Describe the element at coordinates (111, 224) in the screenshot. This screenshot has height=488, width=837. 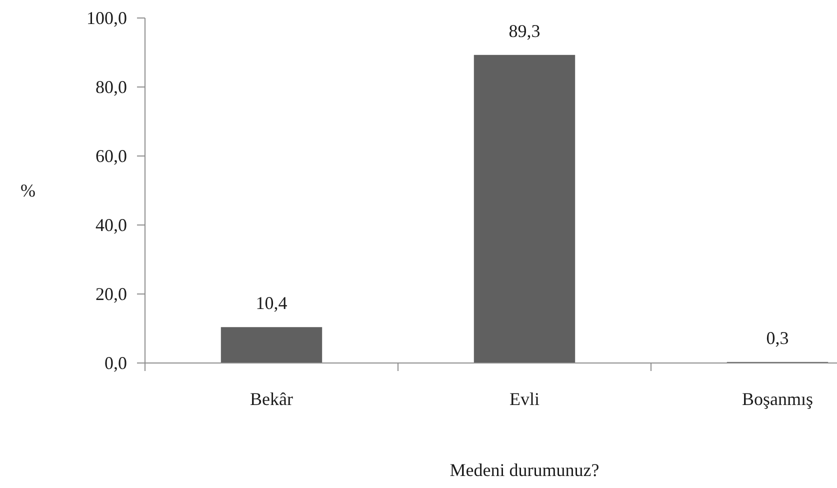
I see `y-tick-label: 40,0` at that location.